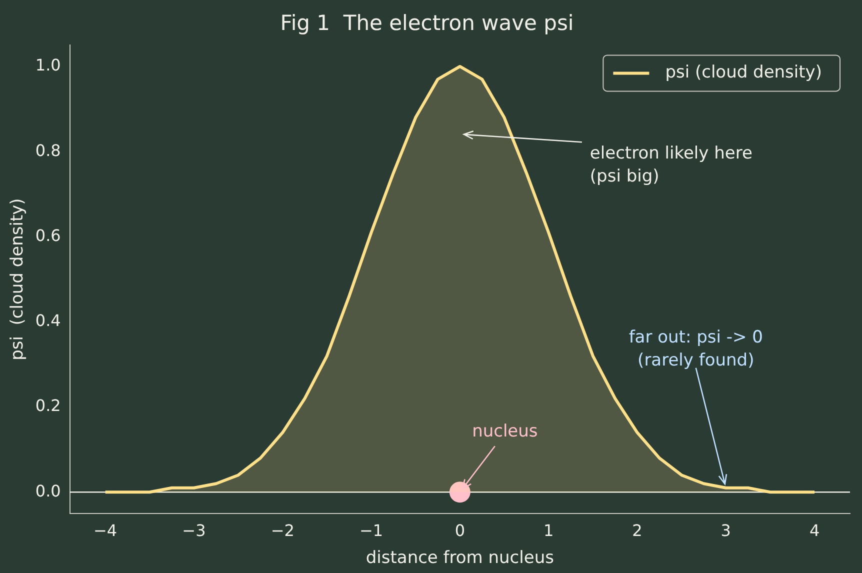  I want to click on y-tick-label: 0.2, so click(48, 406).